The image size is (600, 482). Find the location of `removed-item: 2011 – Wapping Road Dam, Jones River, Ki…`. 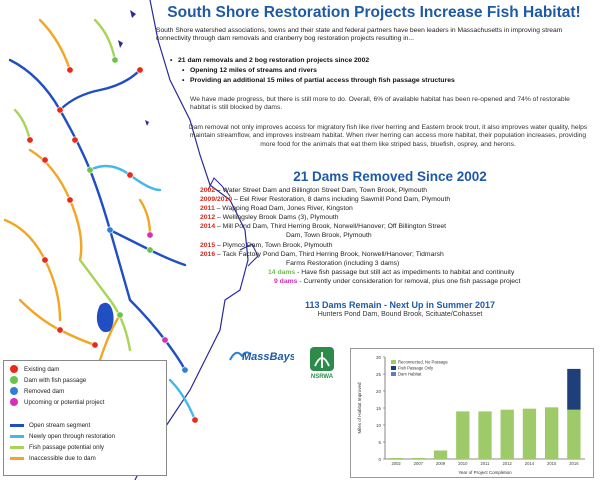

removed-item: 2011 – Wapping Road Dam, Jones River, Ki… is located at coordinates (276, 209).